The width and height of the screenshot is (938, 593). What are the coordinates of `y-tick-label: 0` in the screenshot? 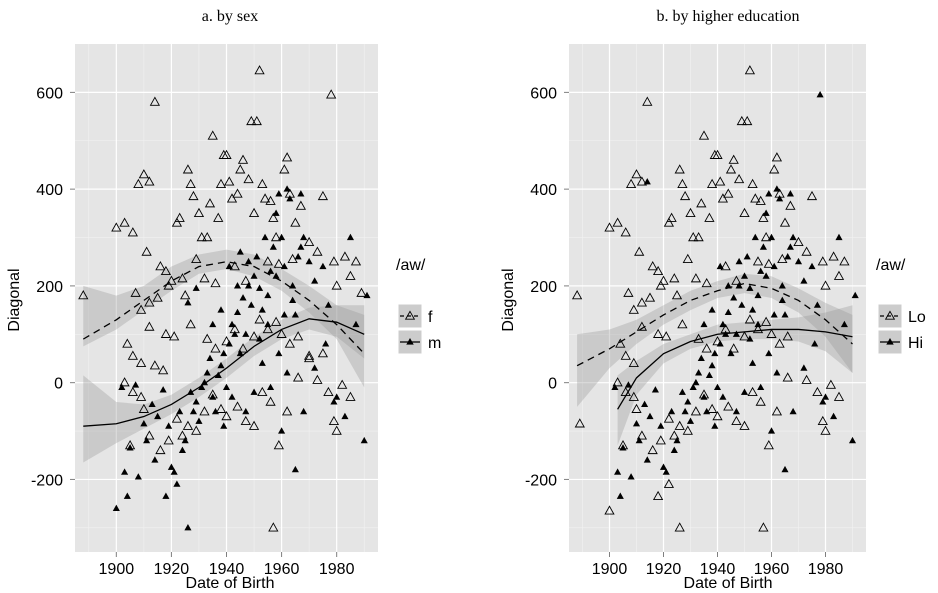 It's located at (552, 384).